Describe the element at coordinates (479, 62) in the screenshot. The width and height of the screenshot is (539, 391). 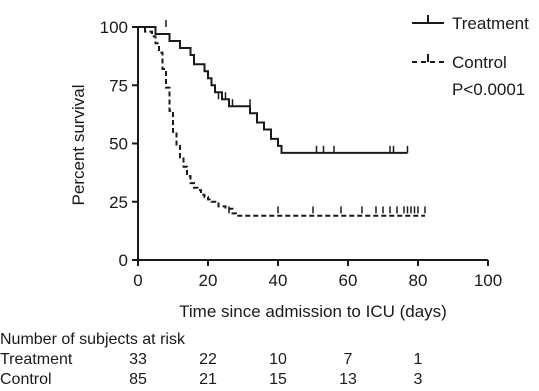
I see `legend-control-label: Control` at that location.